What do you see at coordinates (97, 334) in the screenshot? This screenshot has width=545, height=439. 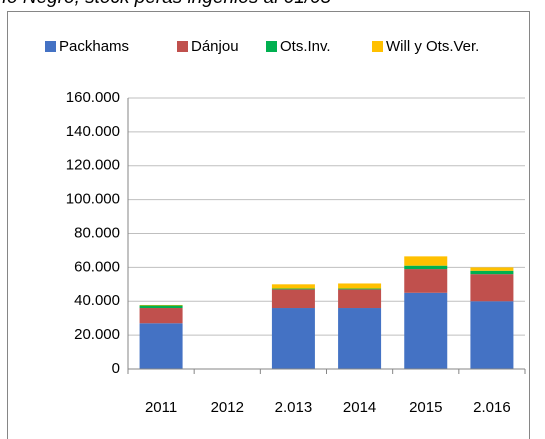 I see `y-tick-label: 20.000` at bounding box center [97, 334].